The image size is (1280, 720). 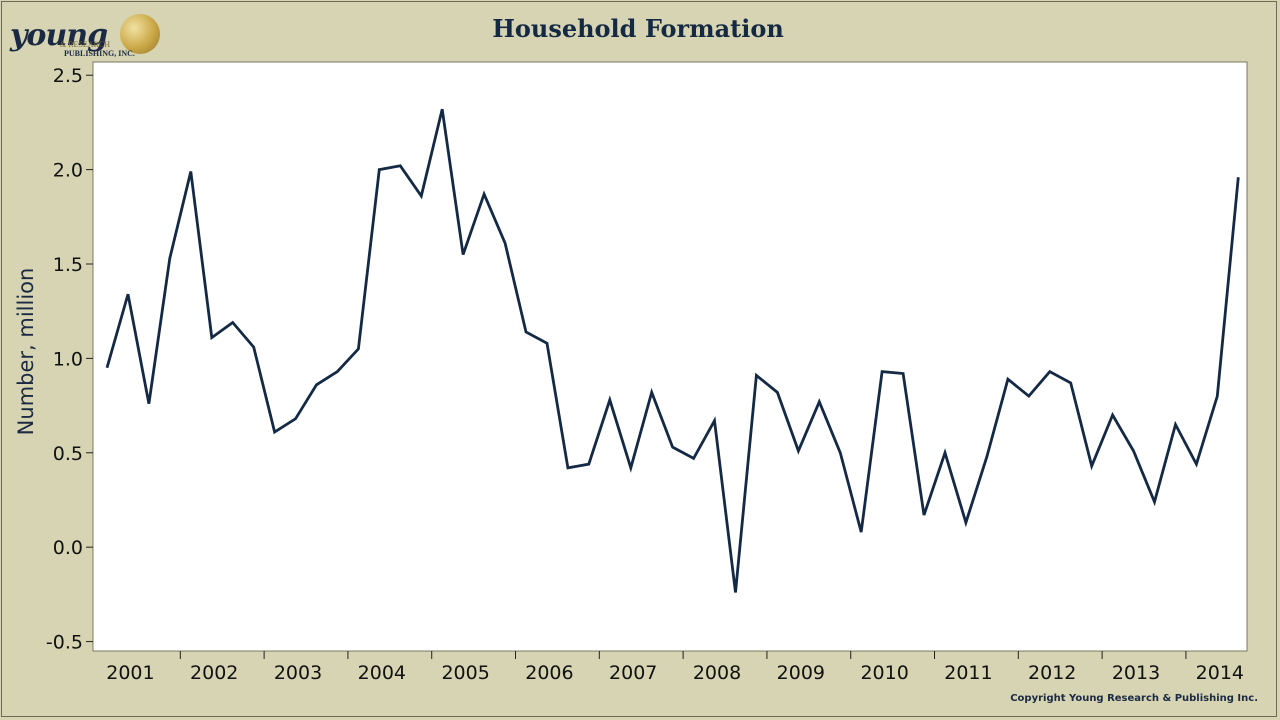 What do you see at coordinates (59, 35) in the screenshot?
I see `logo-wordmark: young` at bounding box center [59, 35].